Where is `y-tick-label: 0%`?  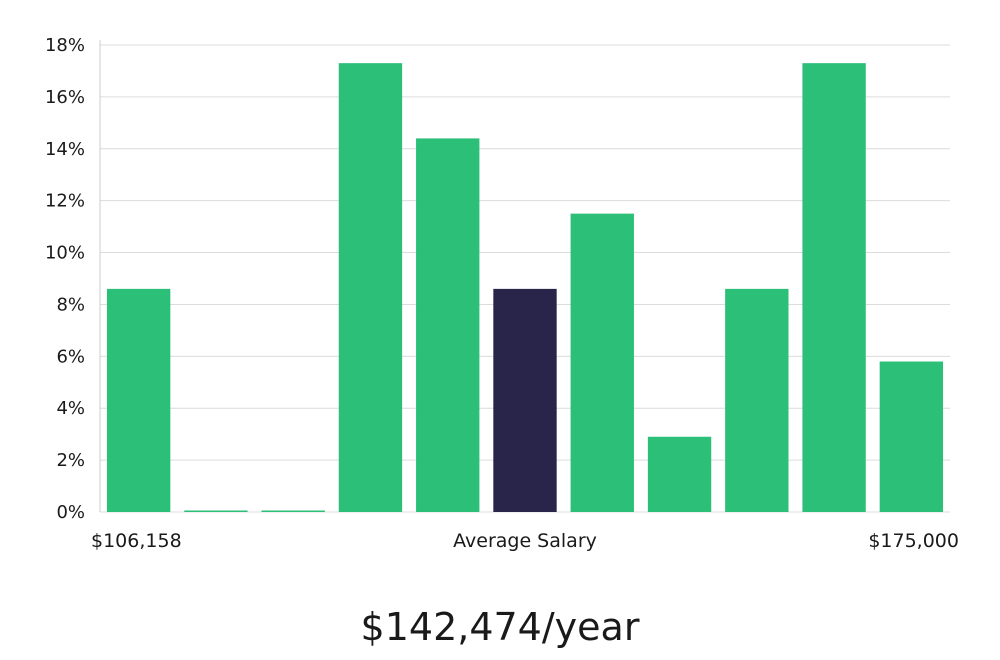
y-tick-label: 0% is located at coordinates (70, 512).